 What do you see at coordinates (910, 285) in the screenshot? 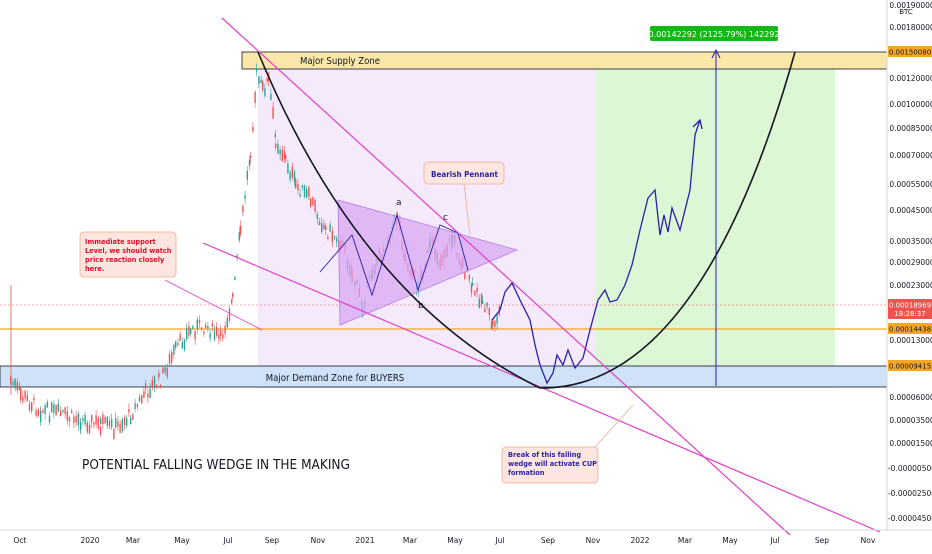
I see `y-tick-label: 0.00023000` at bounding box center [910, 285].